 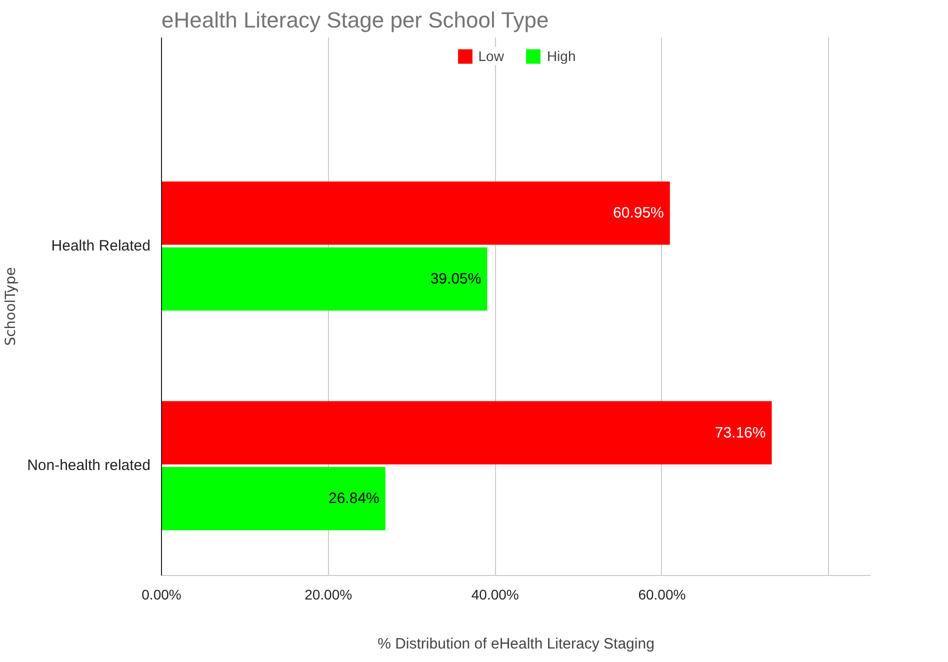 I want to click on x-tick-label: 40.00%, so click(x=495, y=594).